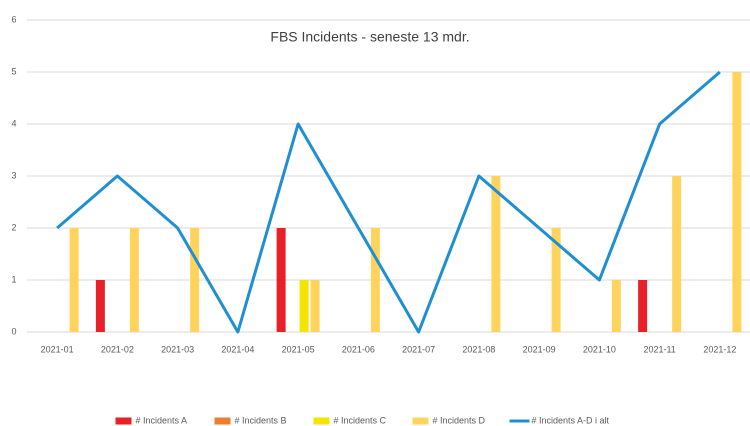  Describe the element at coordinates (237, 349) in the screenshot. I see `x-tick-label: 2021-04` at that location.